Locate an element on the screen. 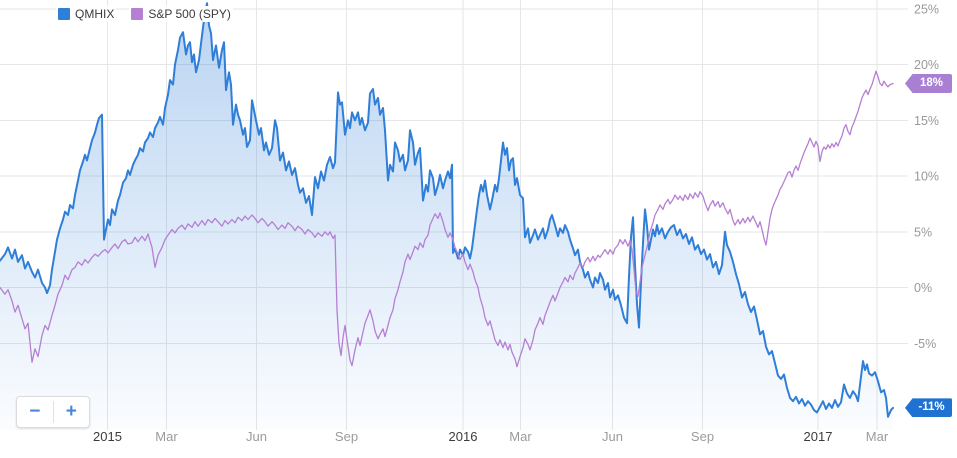  legend-label-qmhix: QMHIX is located at coordinates (95, 14).